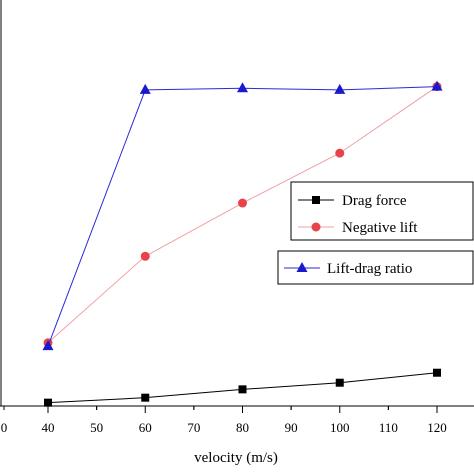 This screenshot has height=474, width=474. Describe the element at coordinates (291, 427) in the screenshot. I see `x-tick-label: 90` at that location.